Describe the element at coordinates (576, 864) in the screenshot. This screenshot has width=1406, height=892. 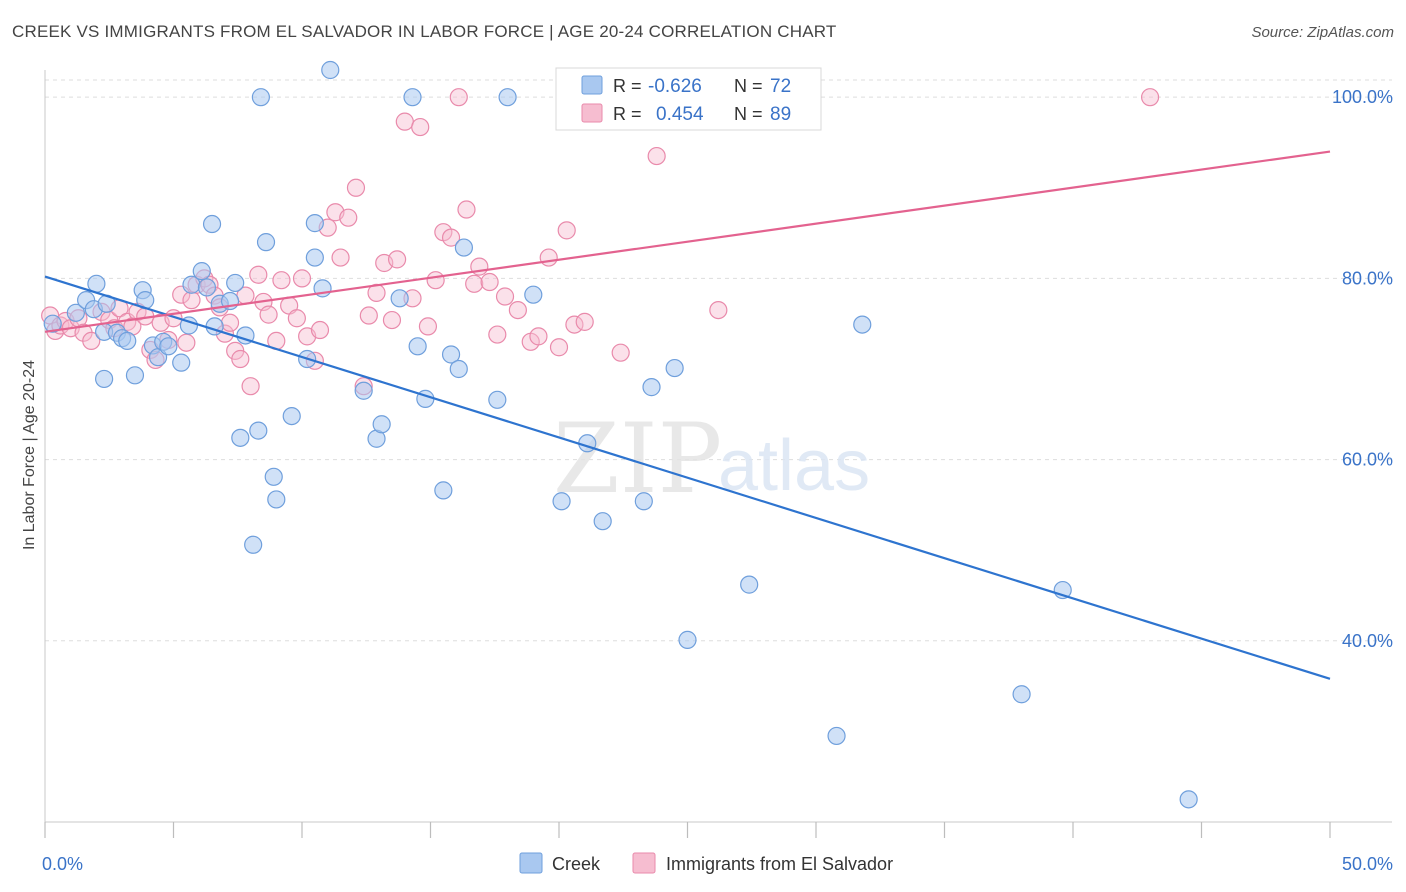
I see `legend-label-creek: Creek` at that location.